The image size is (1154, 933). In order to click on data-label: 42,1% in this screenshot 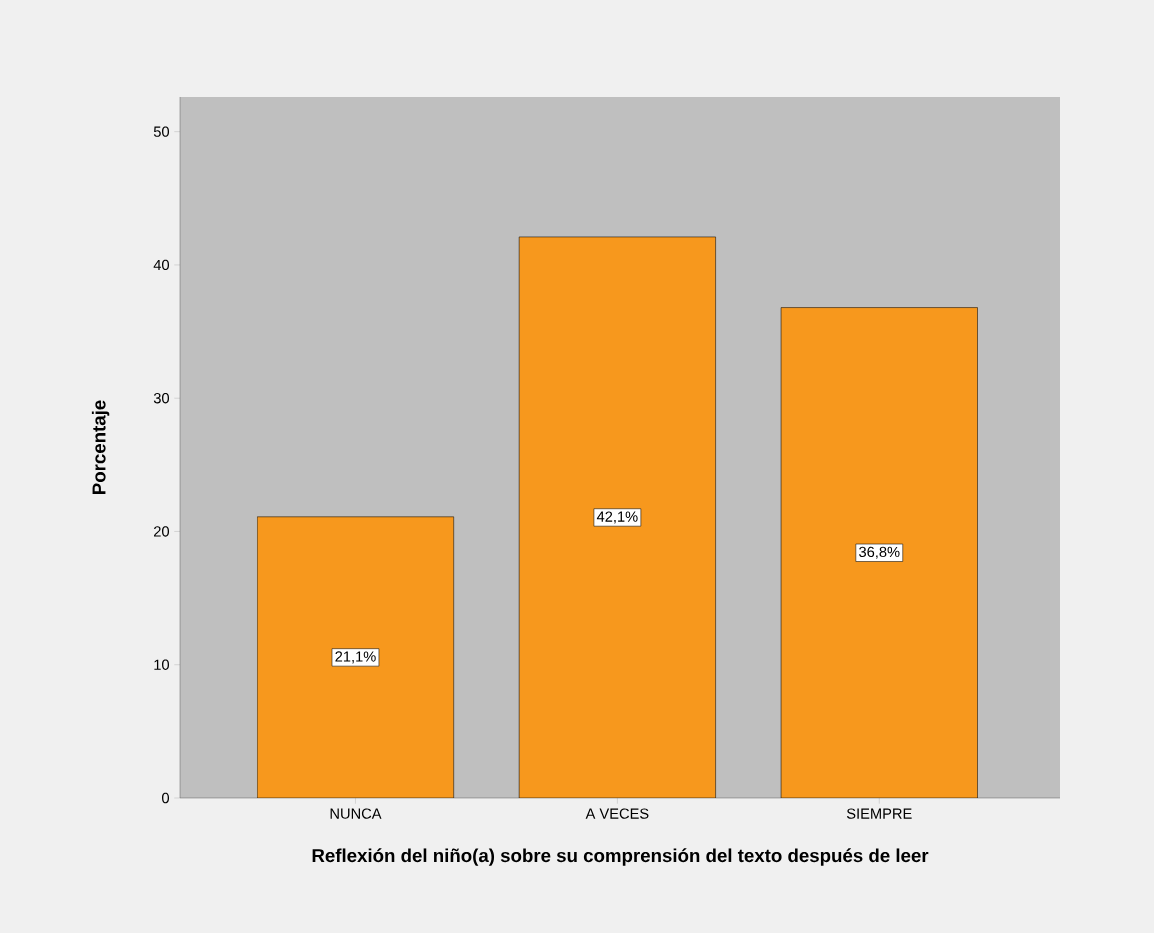, I will do `click(617, 517)`.